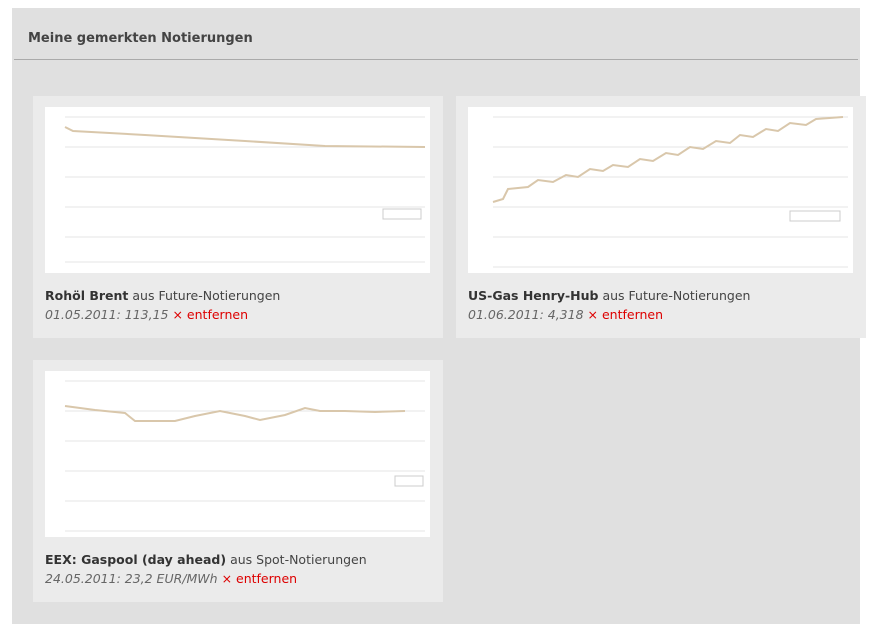 This screenshot has width=878, height=624. What do you see at coordinates (298, 559) in the screenshot?
I see `source: aus Spot-Notierungen` at bounding box center [298, 559].